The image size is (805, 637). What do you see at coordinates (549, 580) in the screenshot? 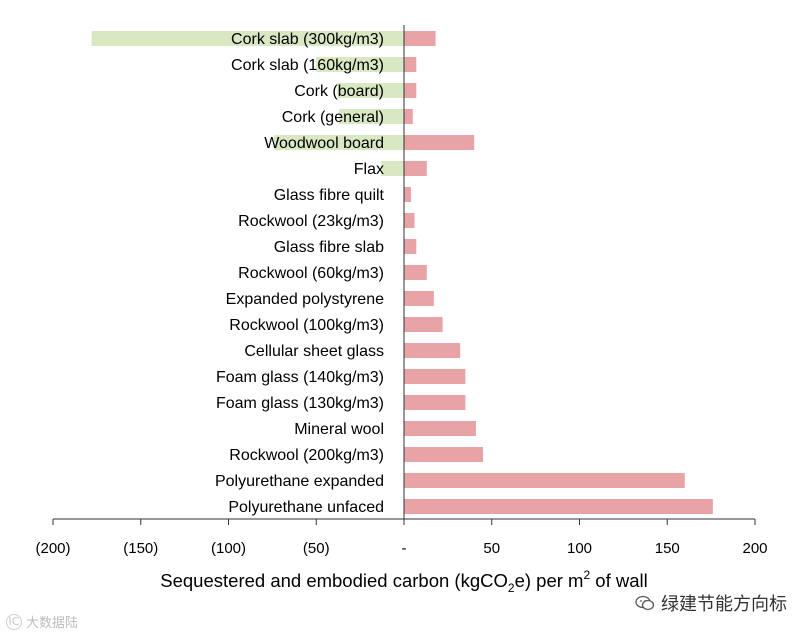
I see `x-axis-title-mid: e) per m` at bounding box center [549, 580].